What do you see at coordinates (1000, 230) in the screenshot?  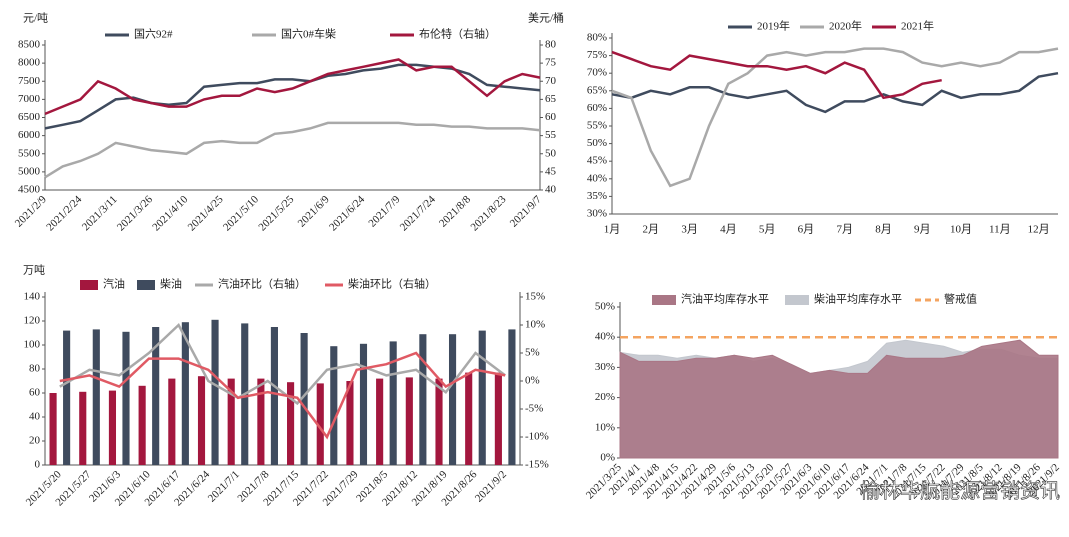 I see `x-tick-label: 11月` at bounding box center [1000, 230].